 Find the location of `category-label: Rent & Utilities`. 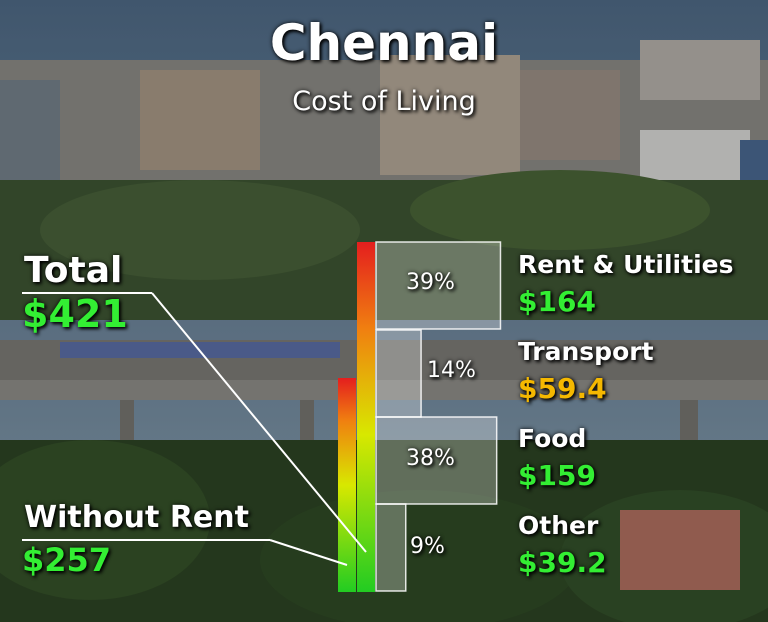

category-label: Rent & Utilities is located at coordinates (626, 264).